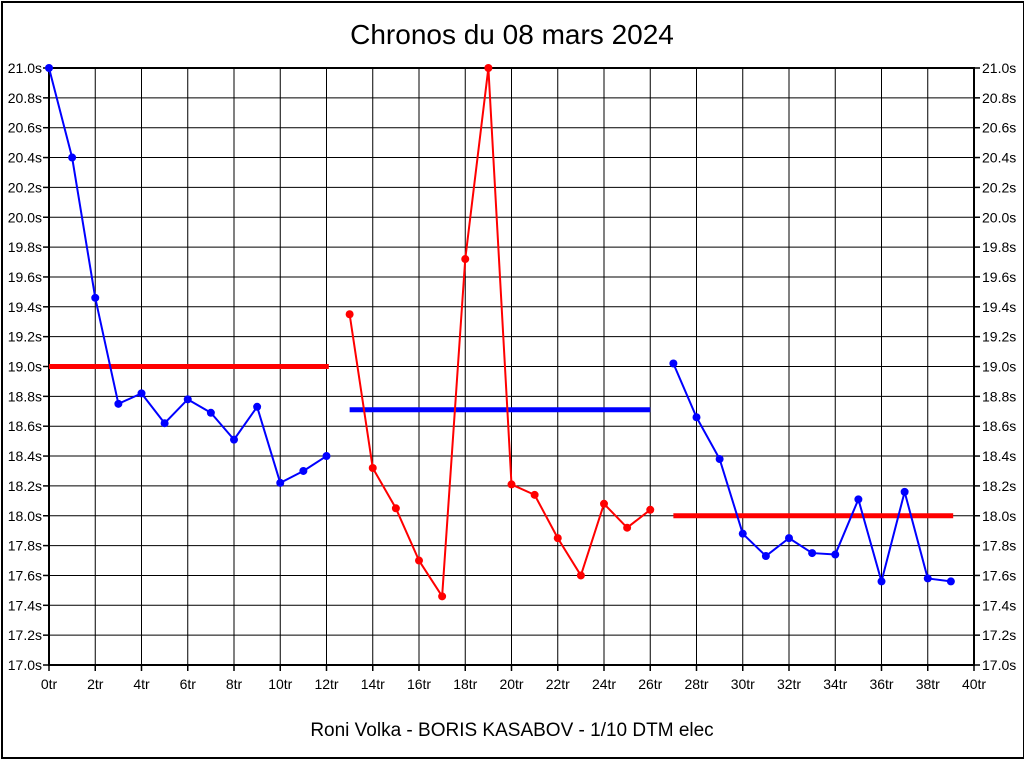  What do you see at coordinates (188, 684) in the screenshot?
I see `x-axis-label: 6tr` at bounding box center [188, 684].